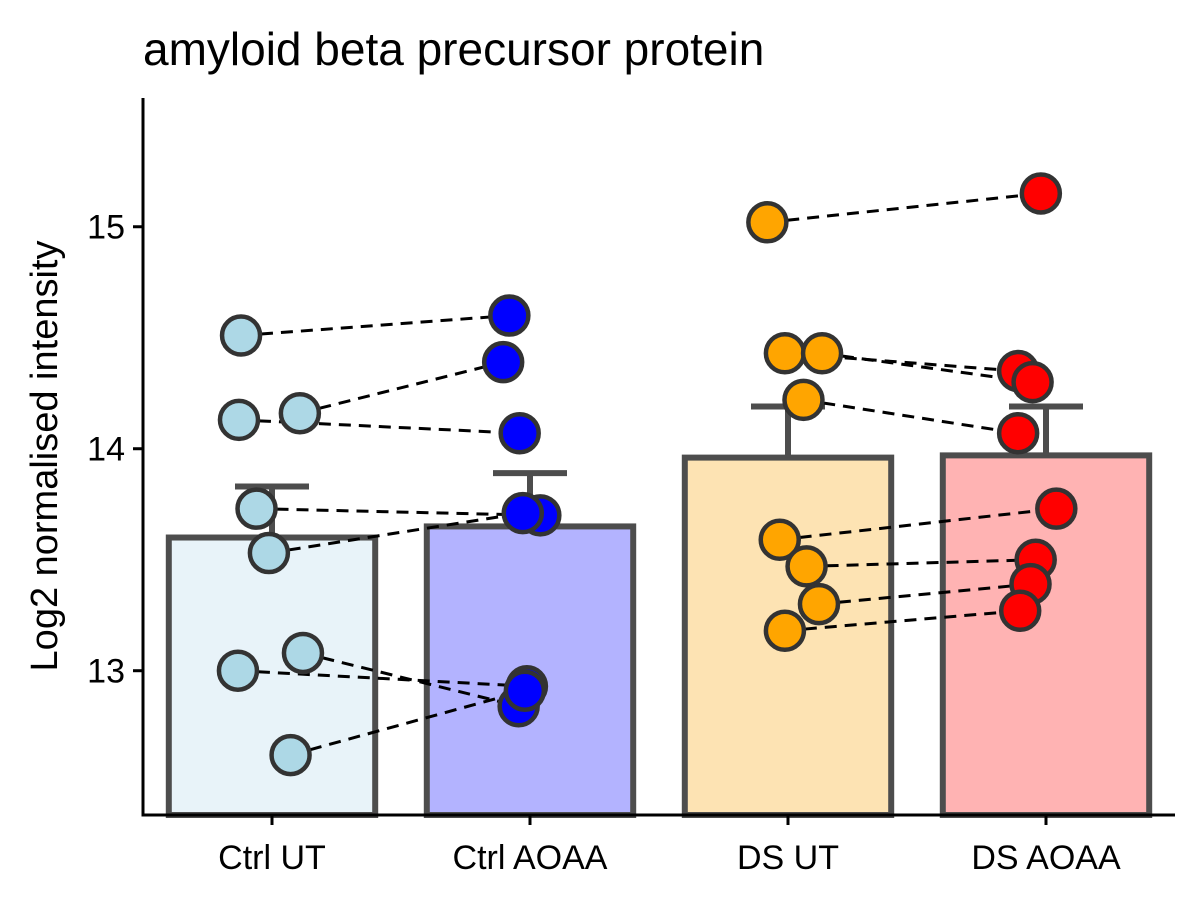 This screenshot has width=1200, height=900. What do you see at coordinates (530, 858) in the screenshot?
I see `x-tick-label-1: Ctrl AOAA` at bounding box center [530, 858].